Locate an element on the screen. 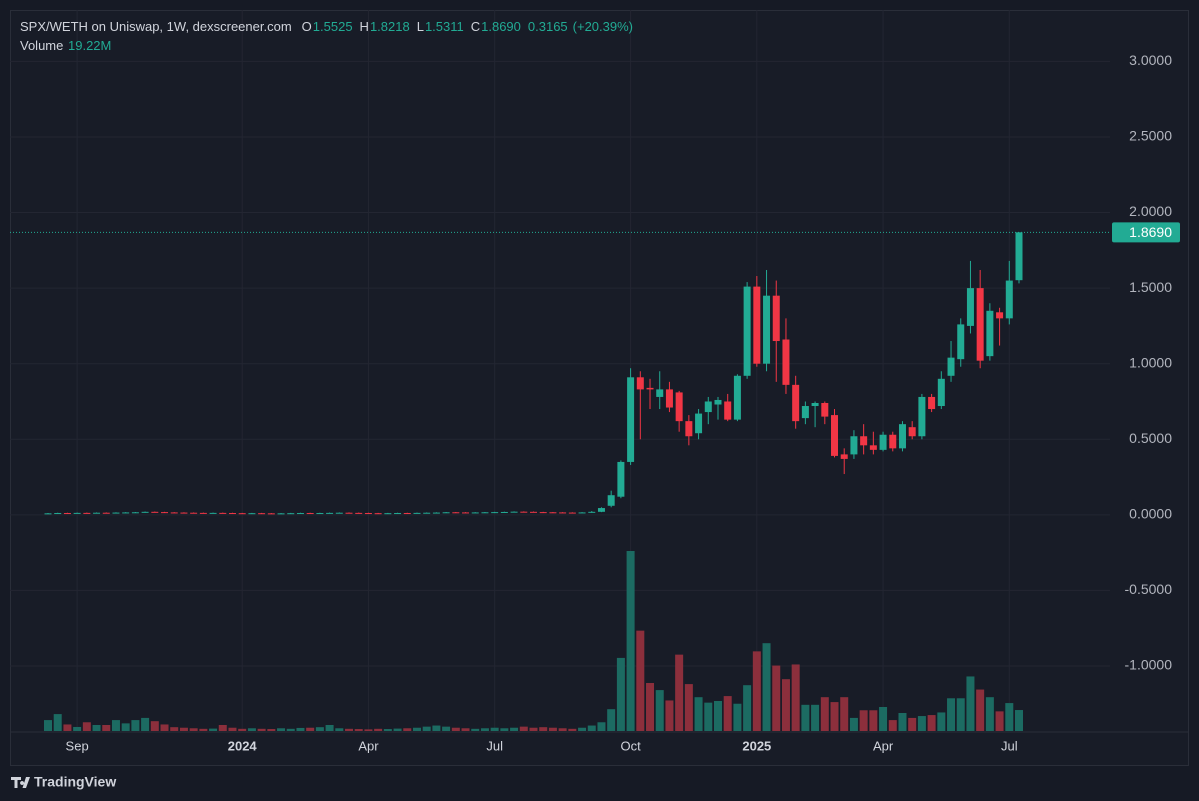 The image size is (1199, 801). brand: TradingView is located at coordinates (75, 782).